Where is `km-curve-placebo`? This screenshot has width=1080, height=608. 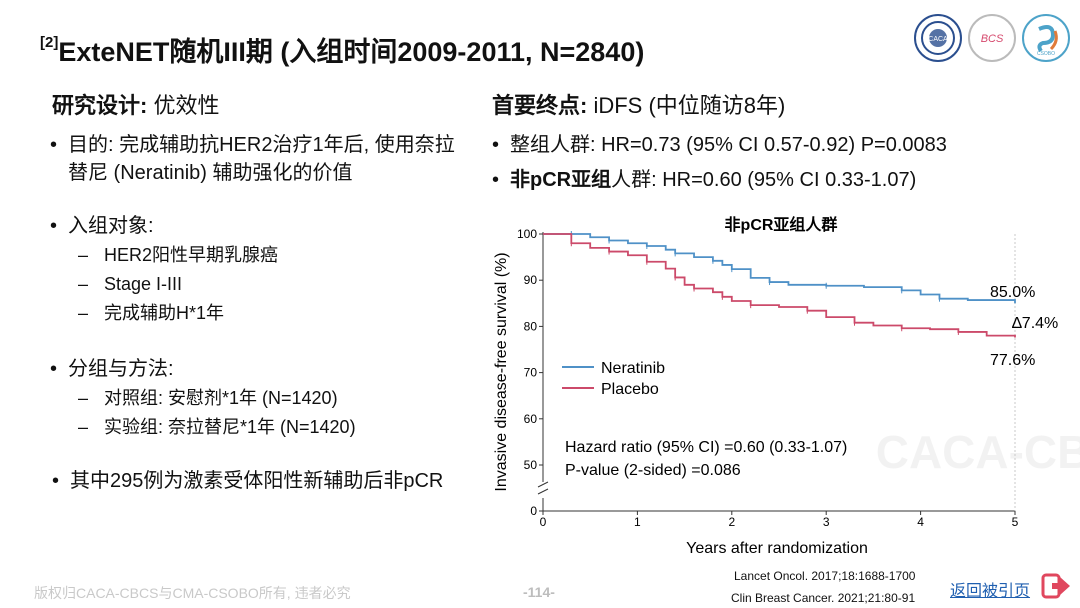 km-curve-placebo is located at coordinates (779, 285).